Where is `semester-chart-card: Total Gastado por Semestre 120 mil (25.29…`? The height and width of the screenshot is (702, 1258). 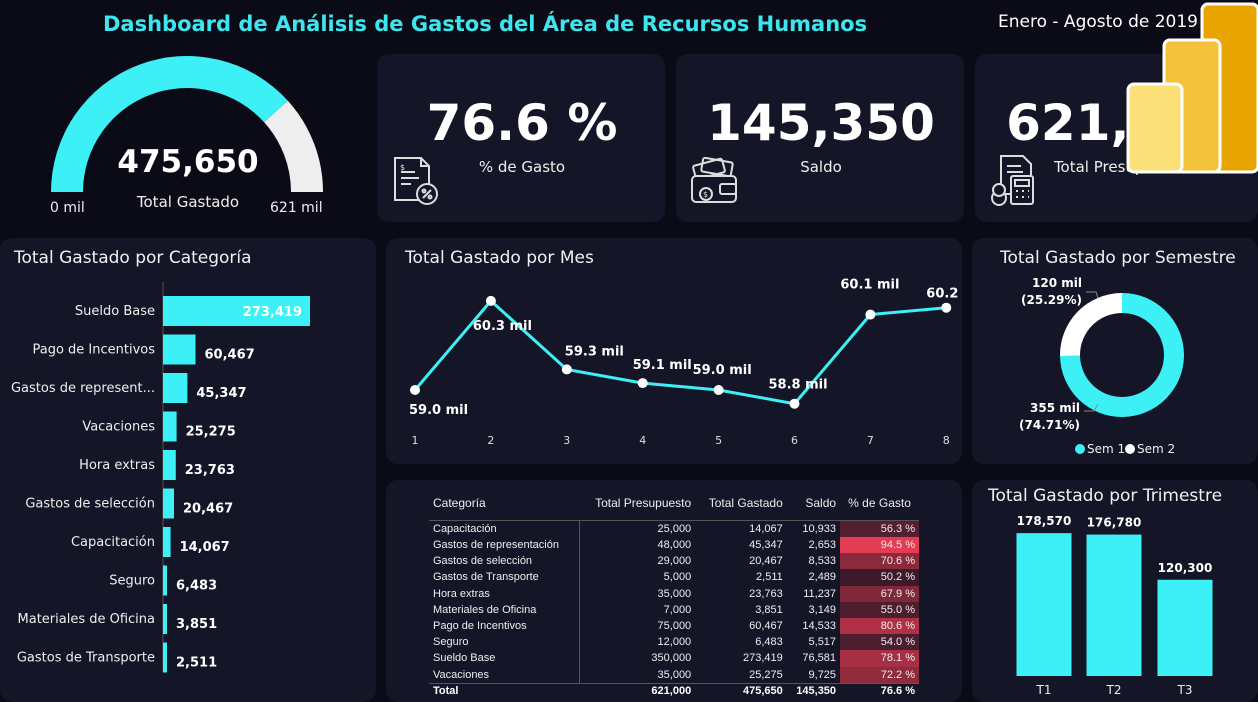
semester-chart-card: Total Gastado por Semestre 120 mil (25.29… is located at coordinates (1115, 351).